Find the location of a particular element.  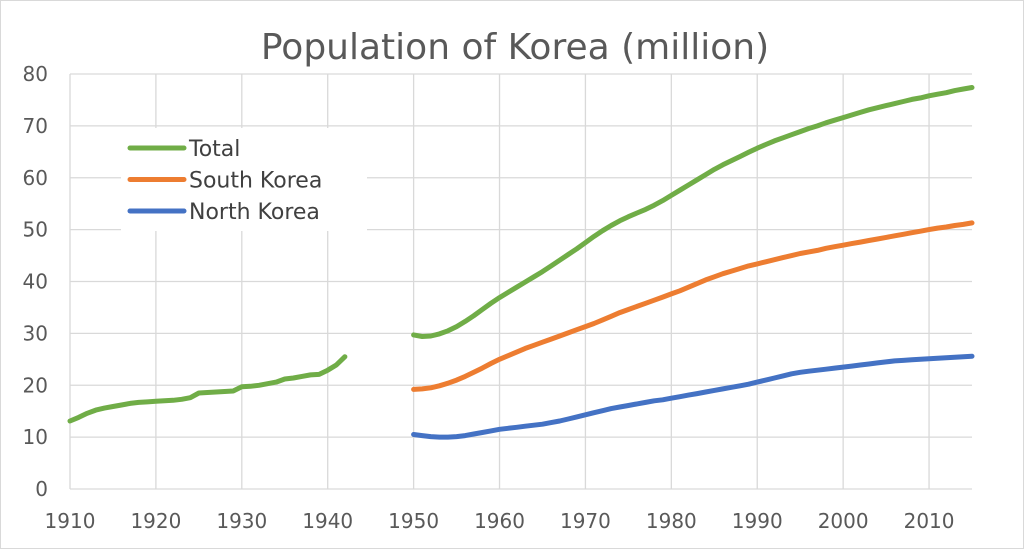

y-tick-label: 30 is located at coordinates (35, 333).